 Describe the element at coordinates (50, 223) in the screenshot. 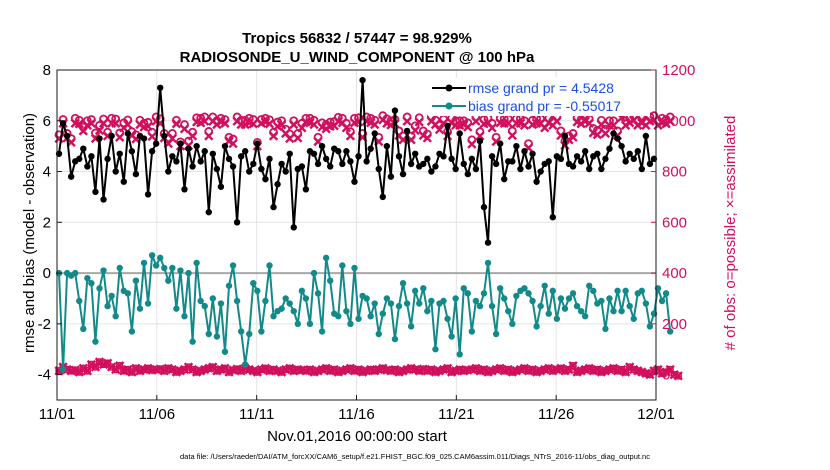

I see `y-axis-left: -4 -2 0 2 4 6 8` at that location.